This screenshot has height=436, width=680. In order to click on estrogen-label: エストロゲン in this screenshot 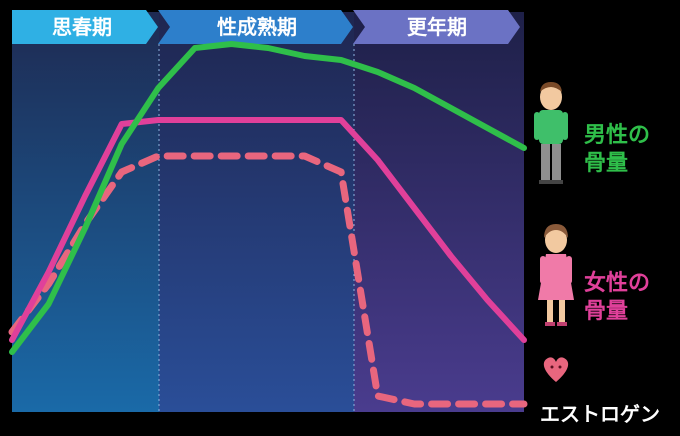, I will do `click(600, 414)`.